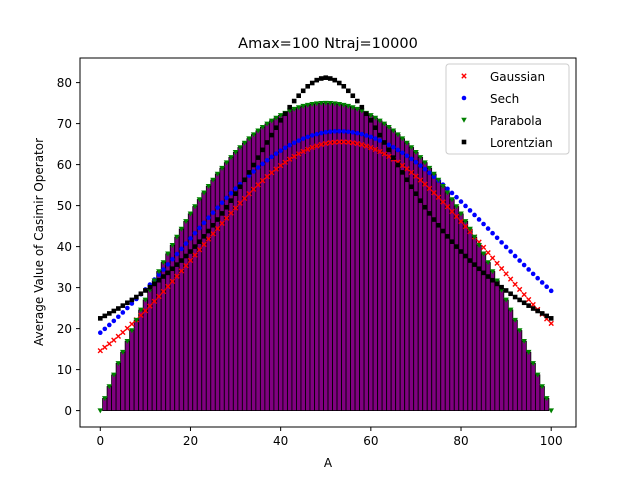 The height and width of the screenshot is (480, 640). Describe the element at coordinates (507, 109) in the screenshot. I see `legend: Gaussian Sech Parabola Lorentzian` at that location.